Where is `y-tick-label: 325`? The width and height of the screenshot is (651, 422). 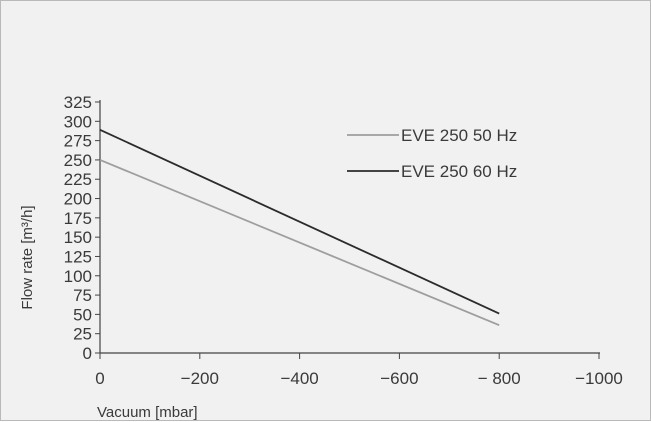 y-tick-label: 325 is located at coordinates (78, 102).